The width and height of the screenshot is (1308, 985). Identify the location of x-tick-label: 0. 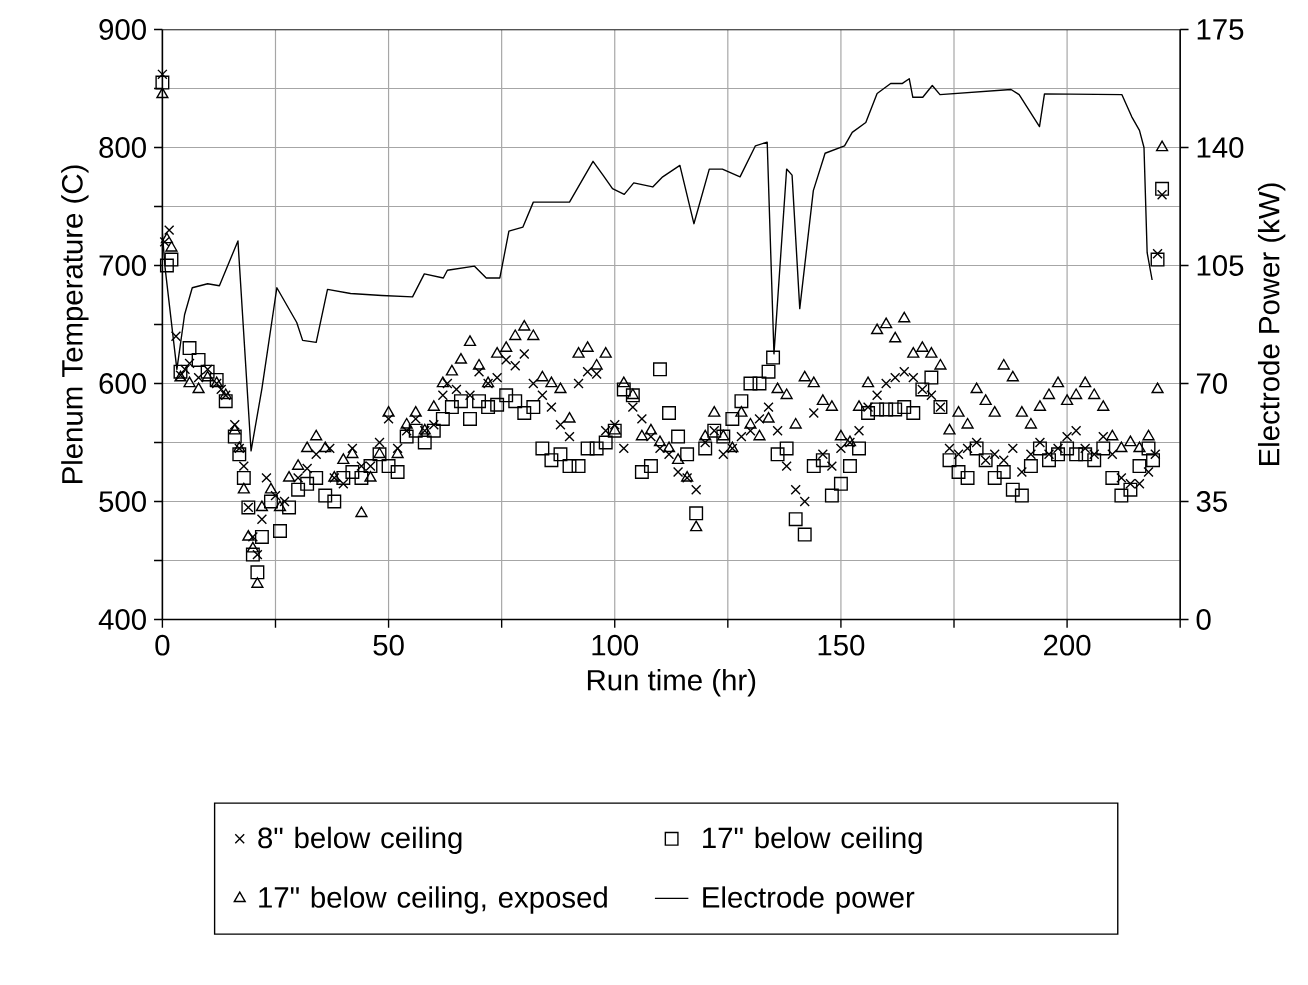
(162, 645).